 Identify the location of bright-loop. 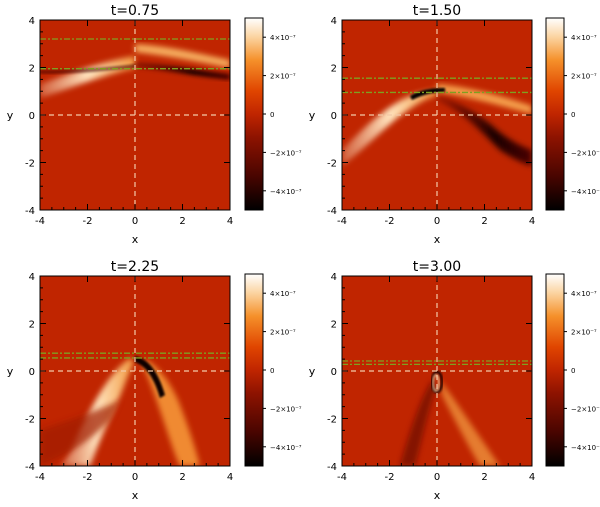
(436, 383).